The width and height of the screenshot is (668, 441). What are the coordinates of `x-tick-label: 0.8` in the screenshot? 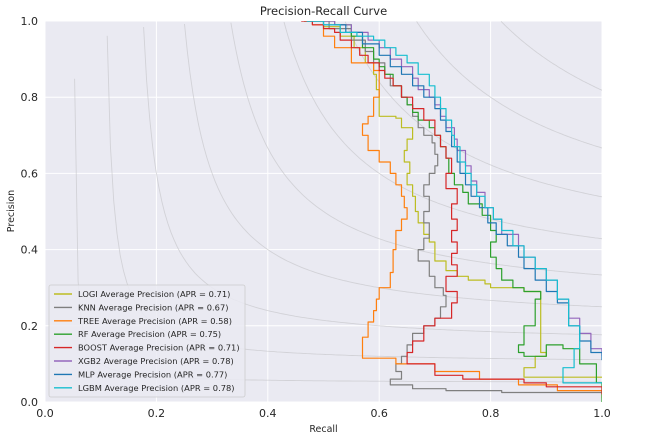 It's located at (491, 413).